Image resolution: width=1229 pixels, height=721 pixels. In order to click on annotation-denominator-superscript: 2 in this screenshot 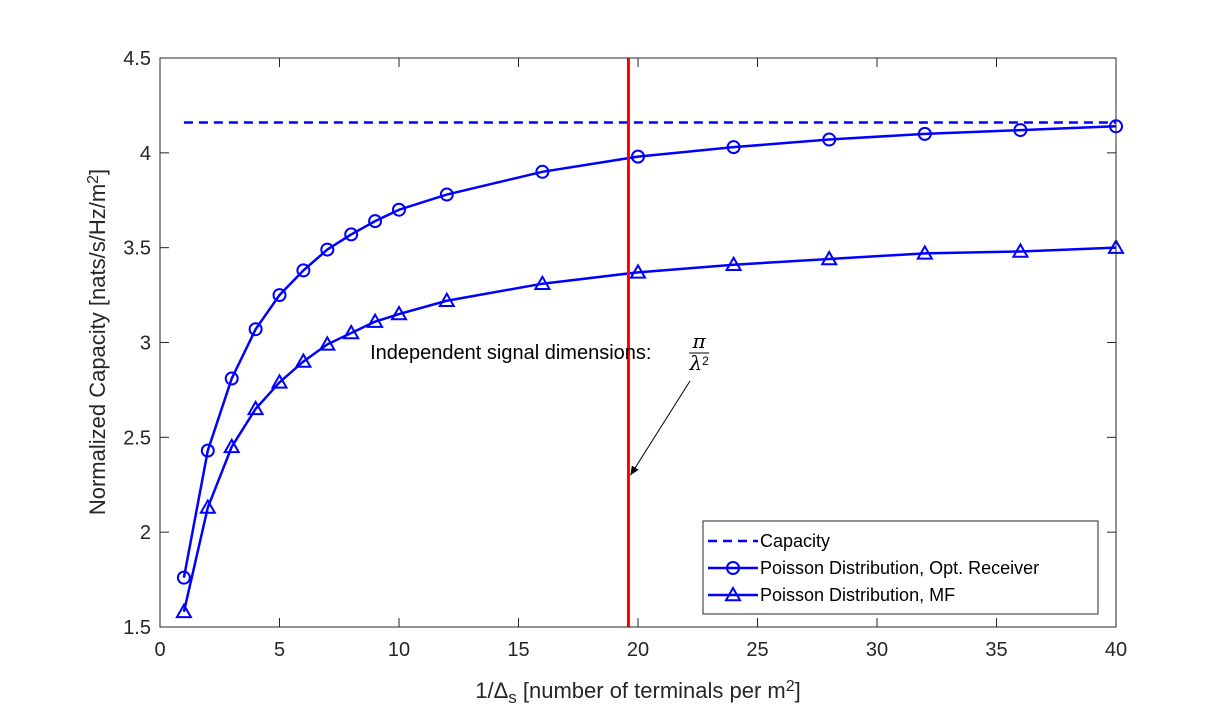, I will do `click(705, 361)`.